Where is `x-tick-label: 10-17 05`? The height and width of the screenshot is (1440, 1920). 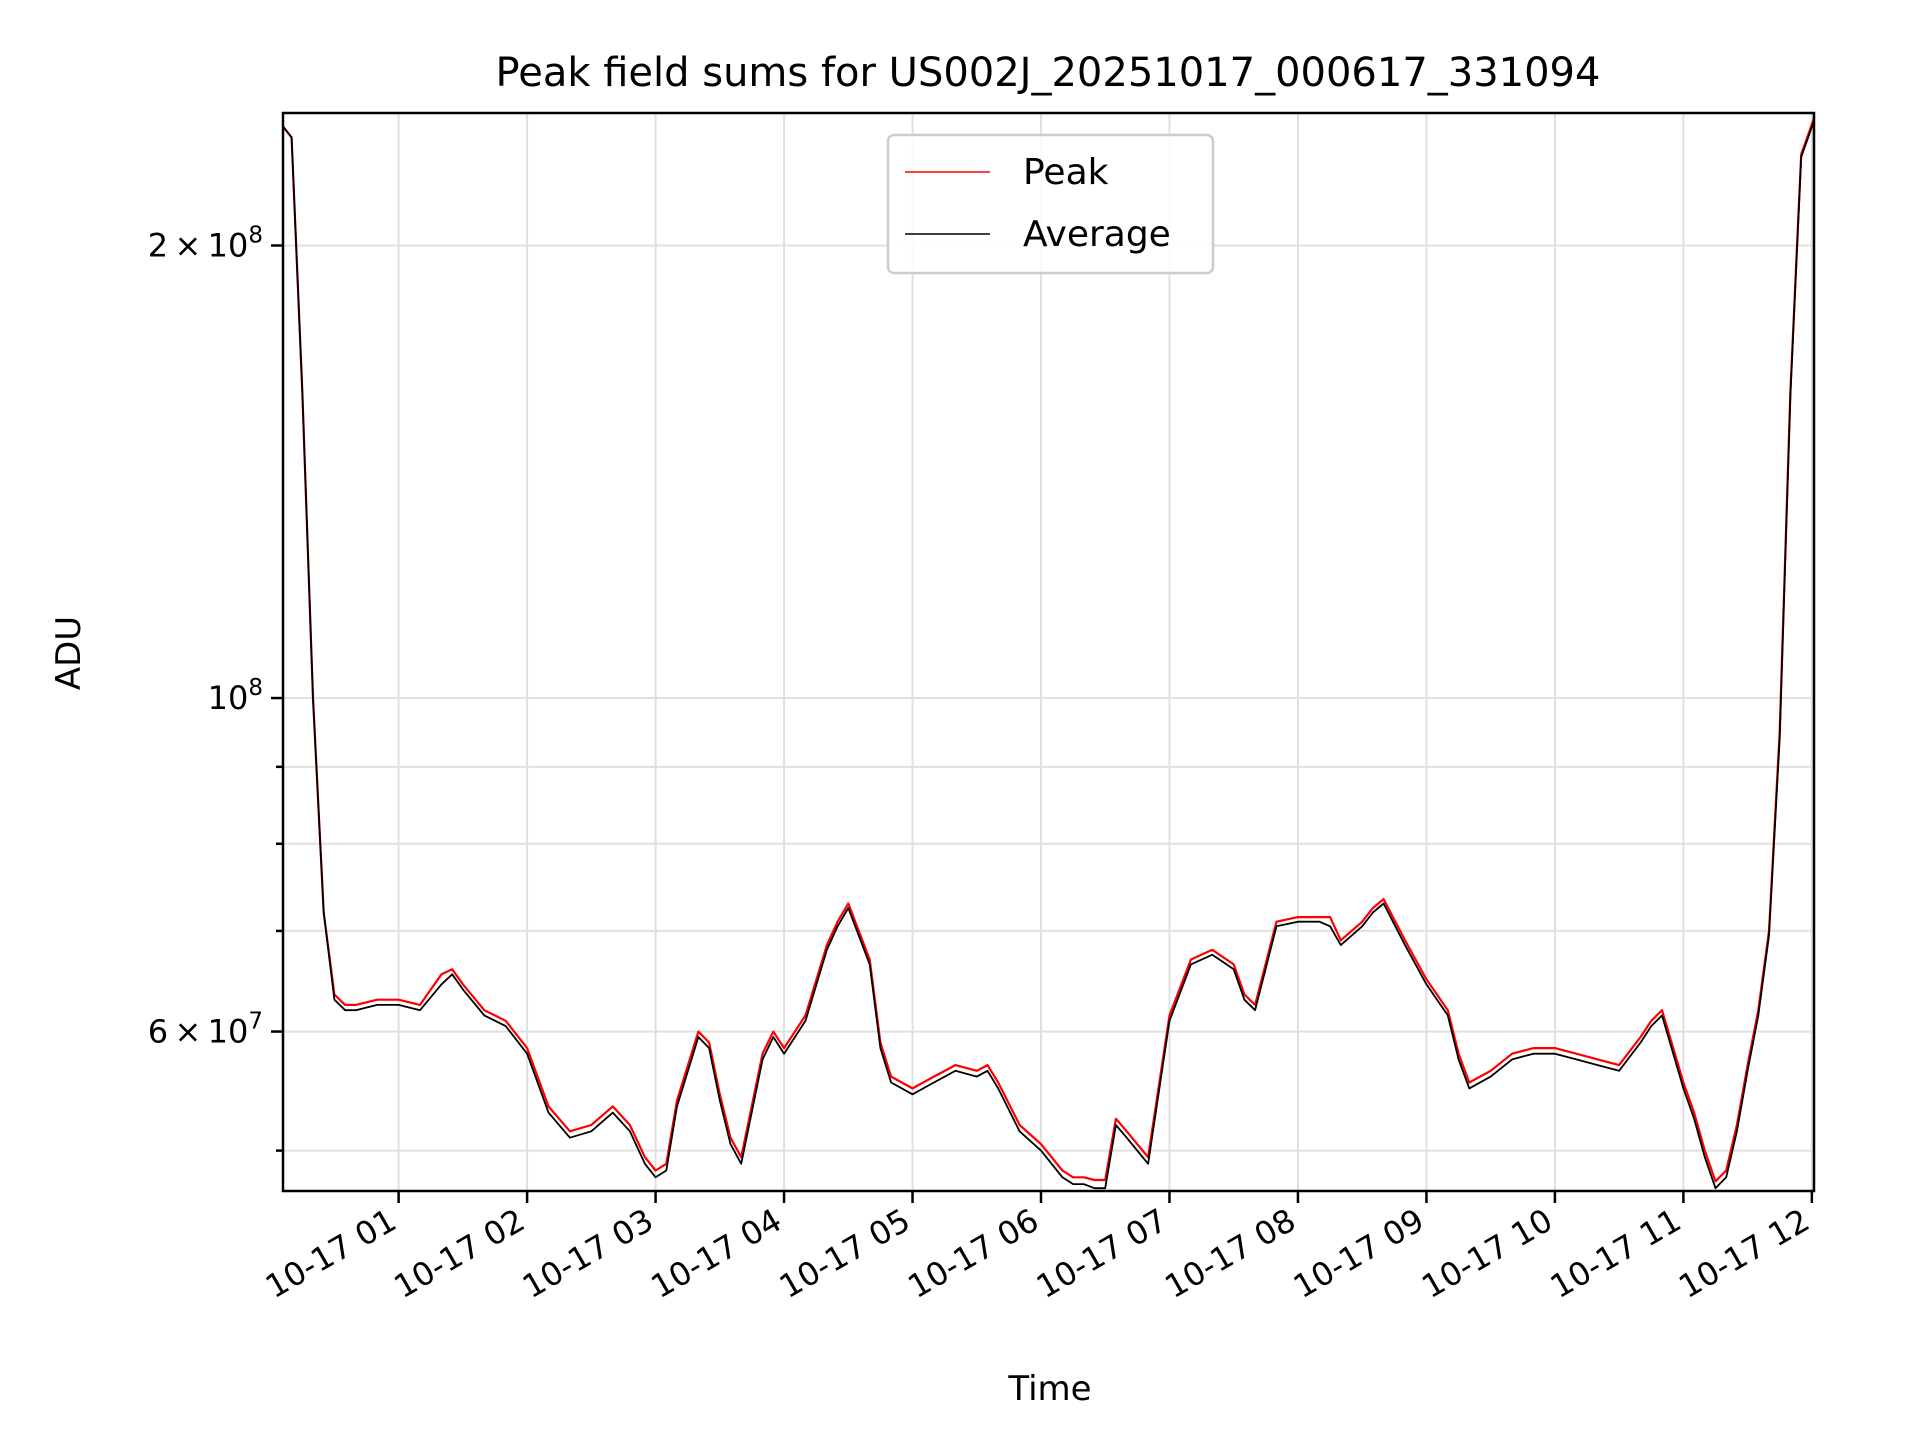 x-tick-label: 10-17 05 is located at coordinates (845, 1253).